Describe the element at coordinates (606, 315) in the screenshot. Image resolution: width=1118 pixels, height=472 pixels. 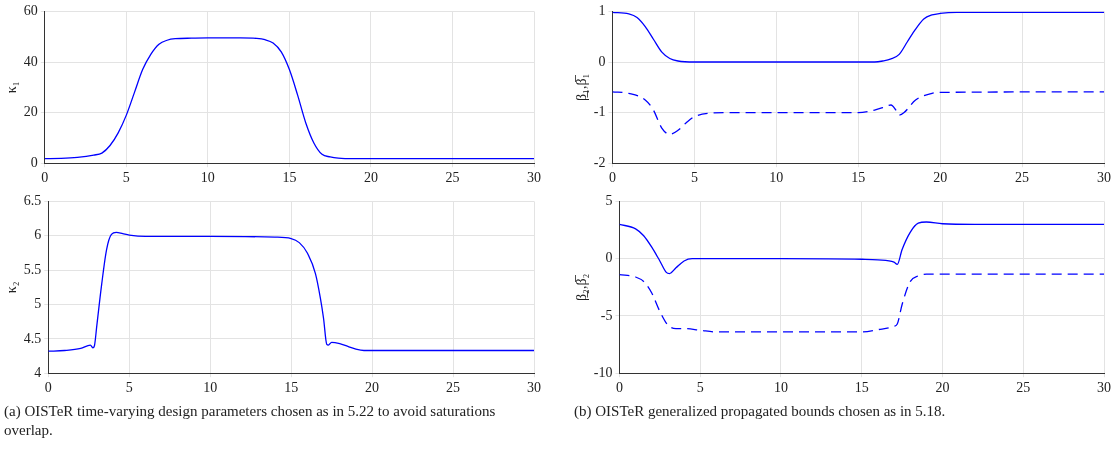
I see `y-tick-label: -5` at that location.